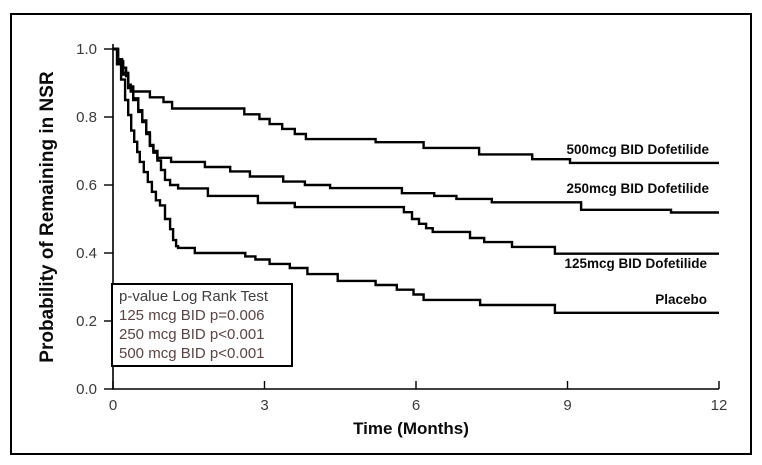  I want to click on curve-label-125mcg: 125mcg BID Dofetilide, so click(635, 263).